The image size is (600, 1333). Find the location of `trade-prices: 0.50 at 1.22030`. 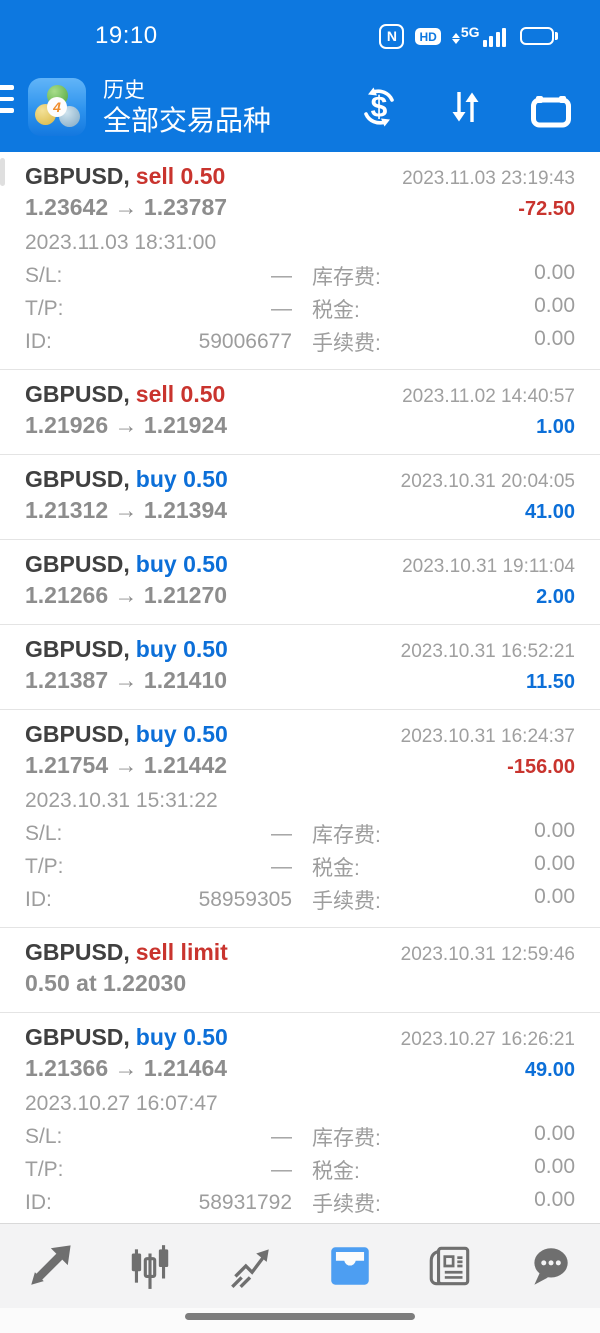

trade-prices: 0.50 at 1.22030 is located at coordinates (106, 983).